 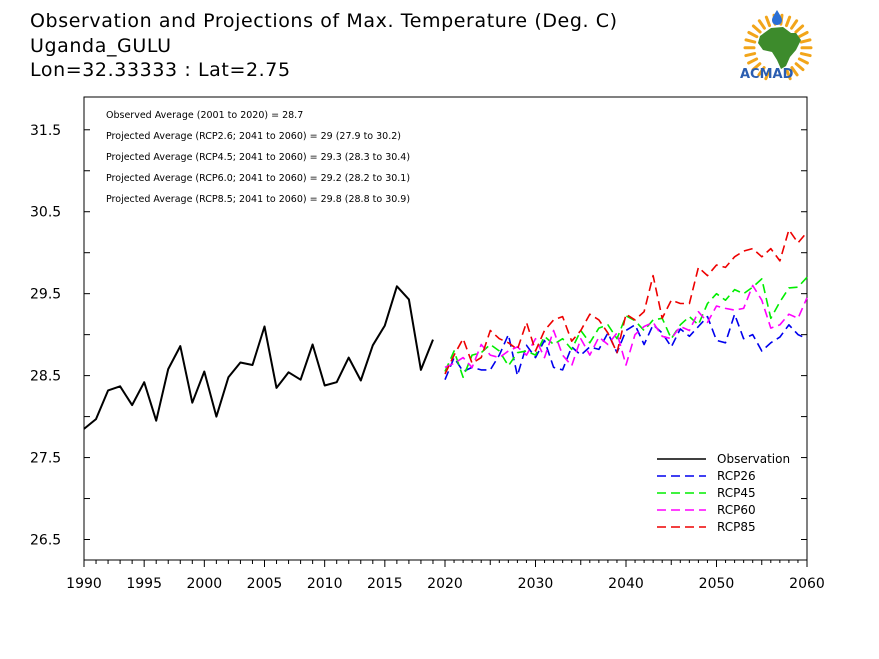 I want to click on water-drop-icon, so click(x=777, y=17).